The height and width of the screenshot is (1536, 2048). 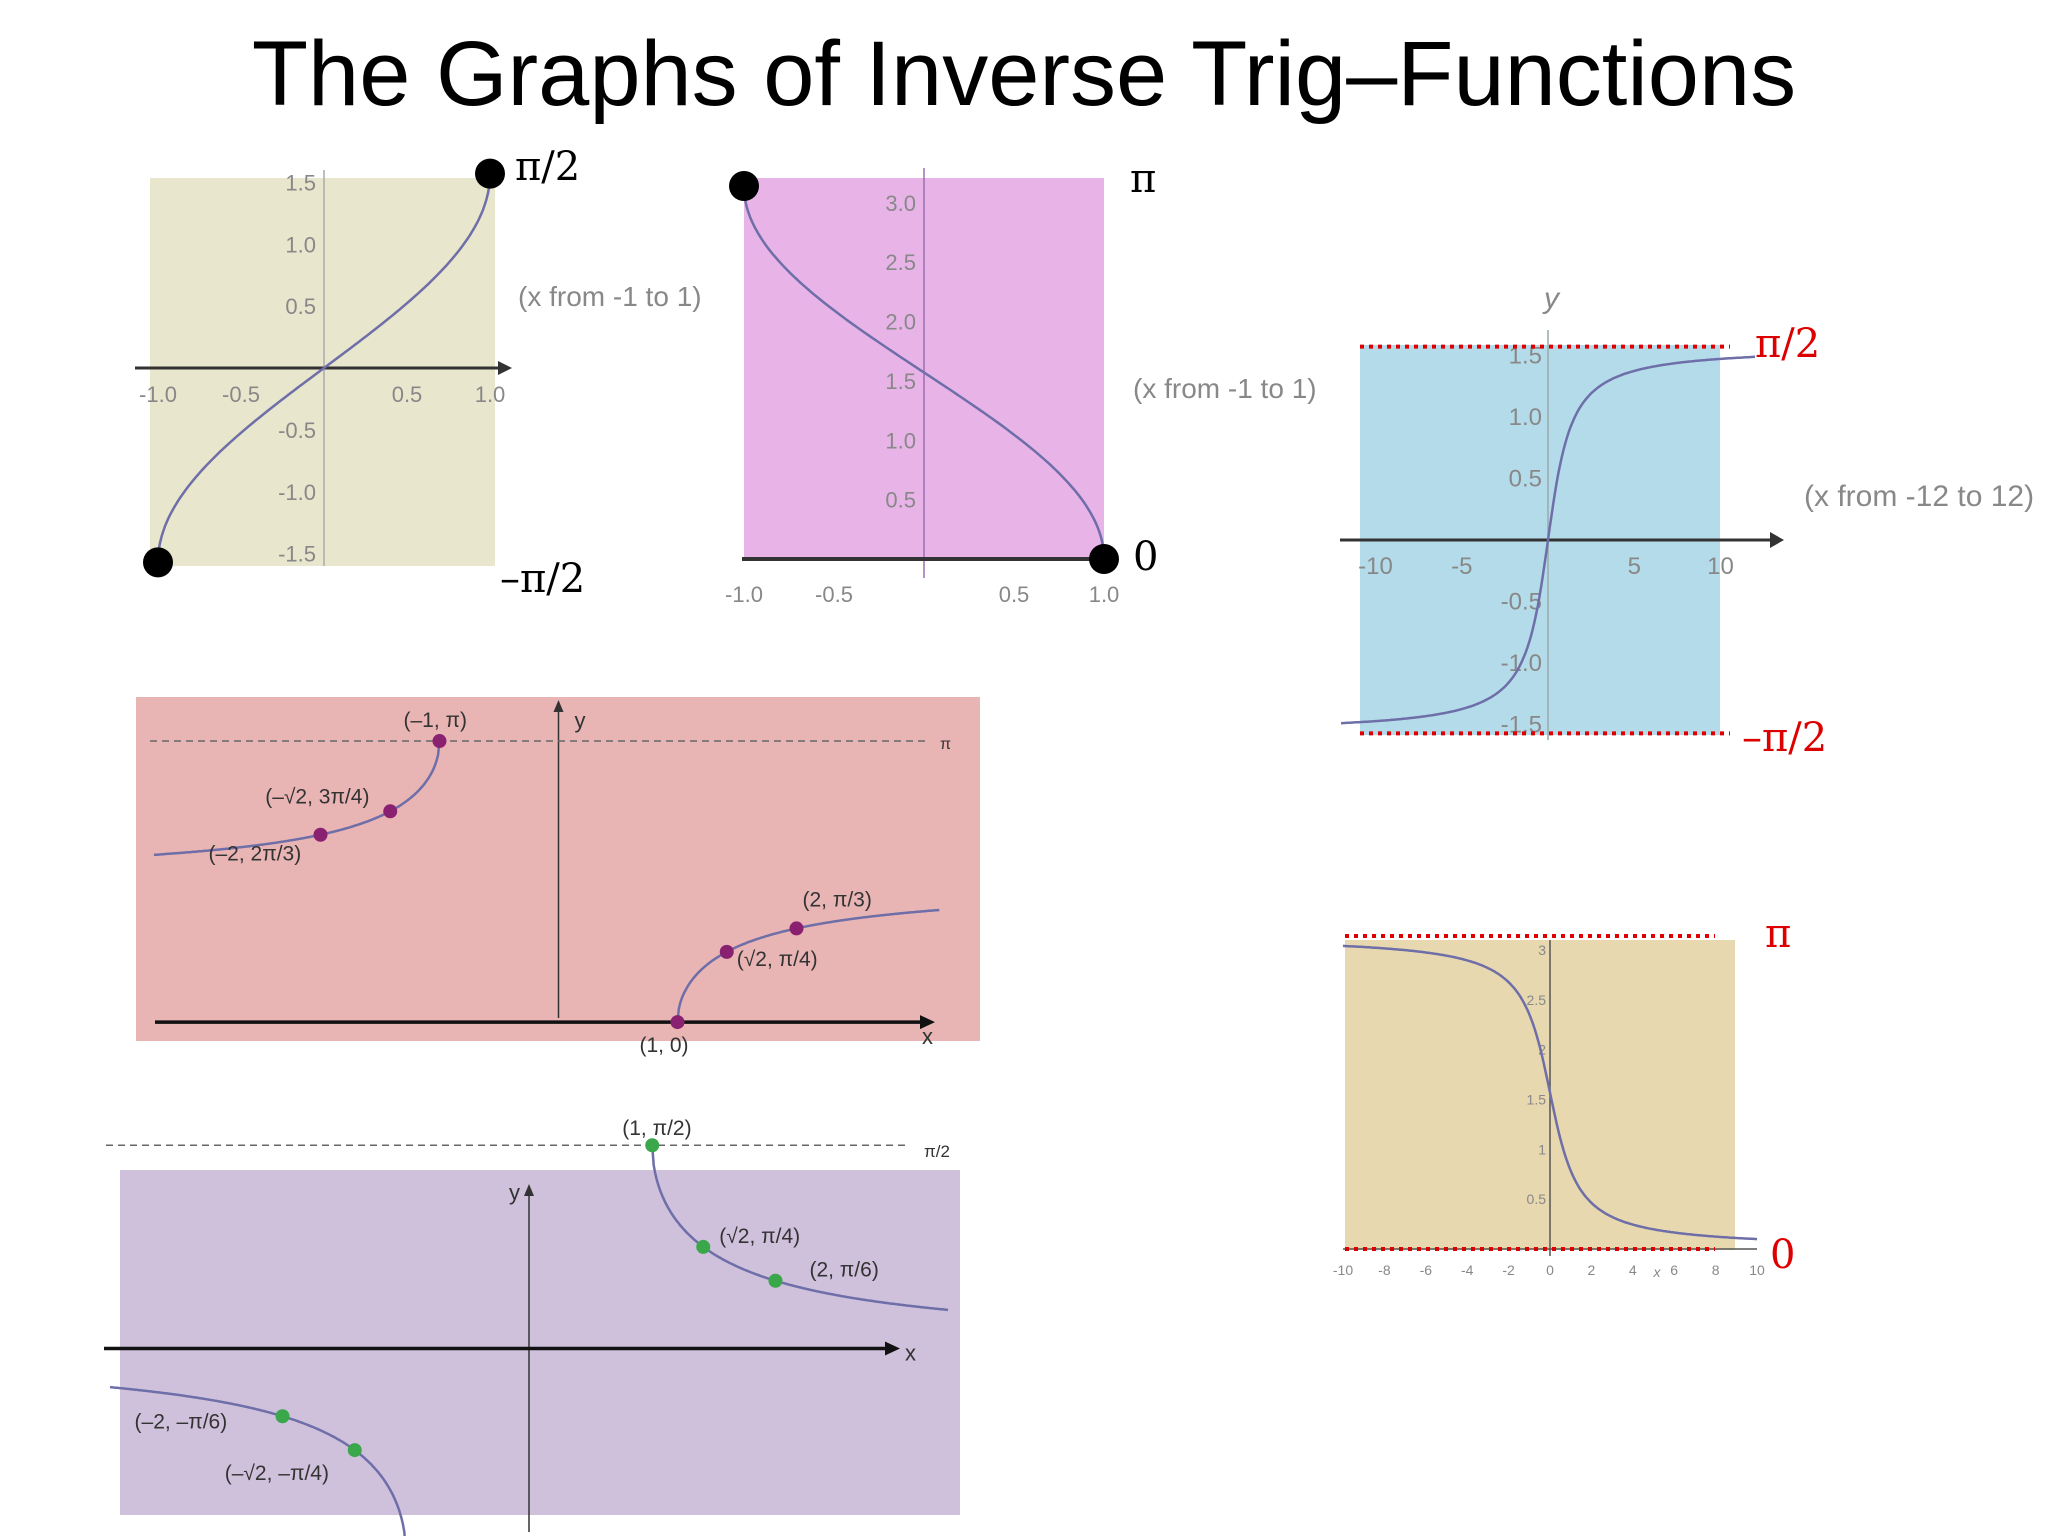 What do you see at coordinates (514, 1192) in the screenshot?
I see `arccsc-y-axis-label: y` at bounding box center [514, 1192].